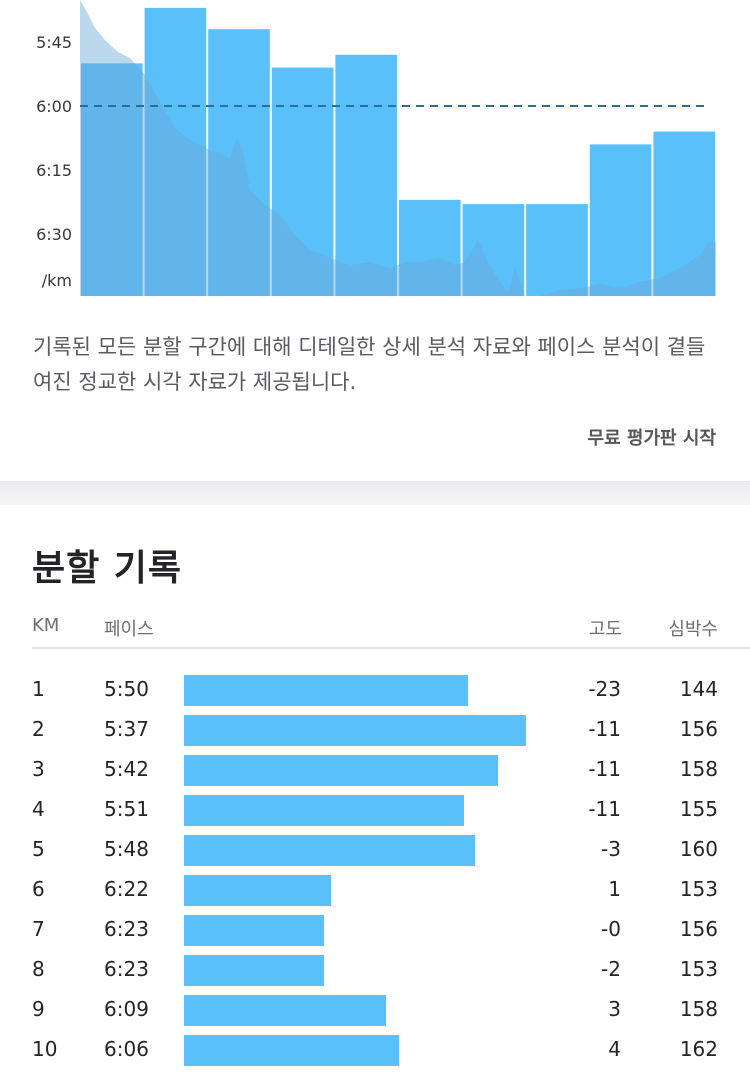  I want to click on split-km: 7, so click(38, 929).